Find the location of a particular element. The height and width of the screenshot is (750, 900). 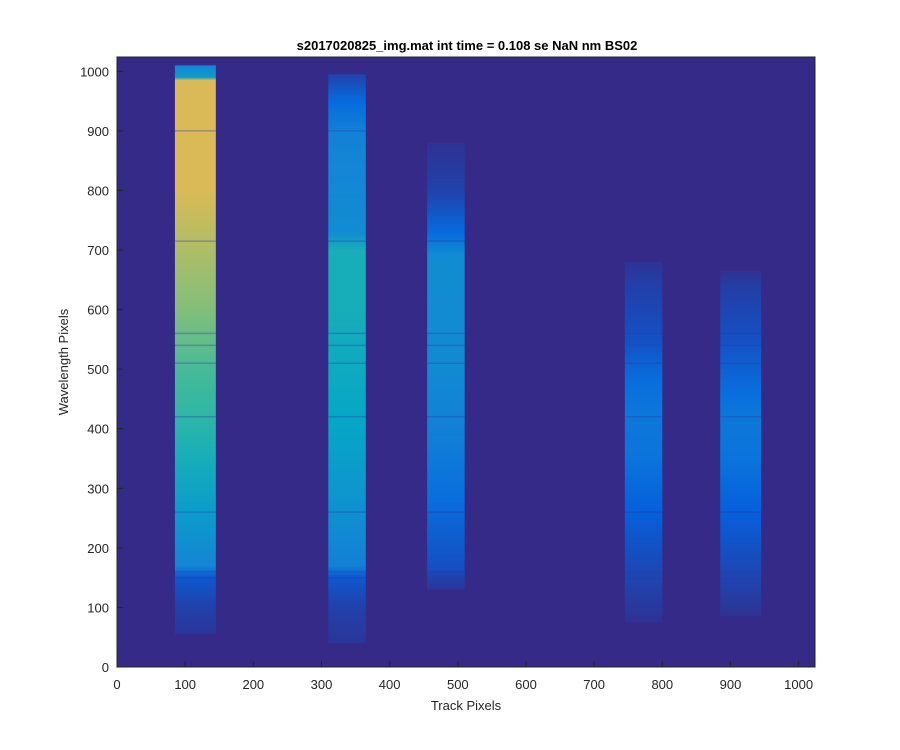

y-tick-label: 100 is located at coordinates (98, 607).